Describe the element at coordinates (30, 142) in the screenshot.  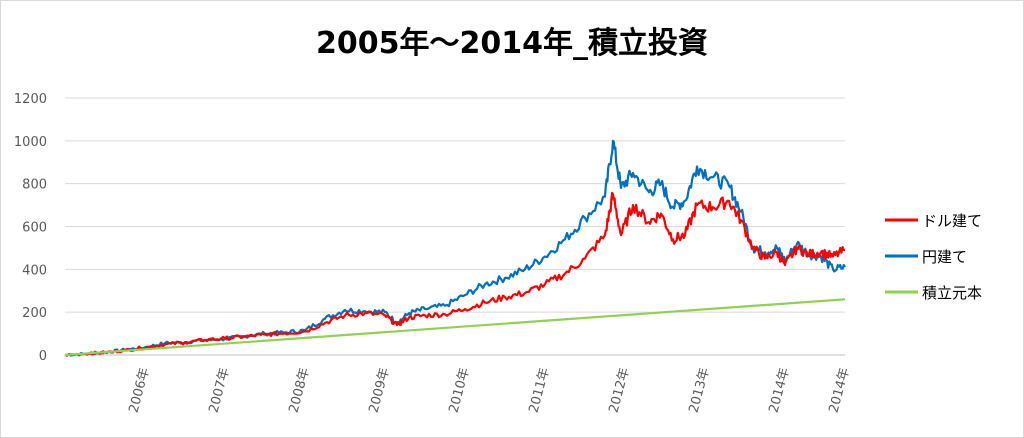
I see `y-tick-label: 1000` at that location.